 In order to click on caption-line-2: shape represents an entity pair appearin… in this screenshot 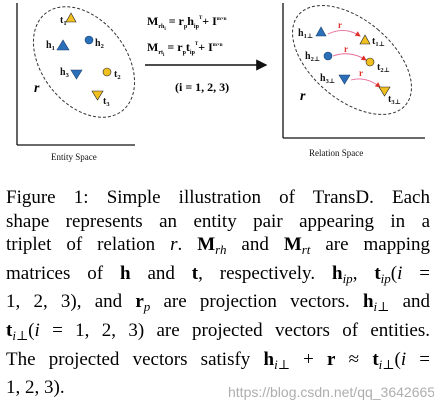, I will do `click(218, 221)`.